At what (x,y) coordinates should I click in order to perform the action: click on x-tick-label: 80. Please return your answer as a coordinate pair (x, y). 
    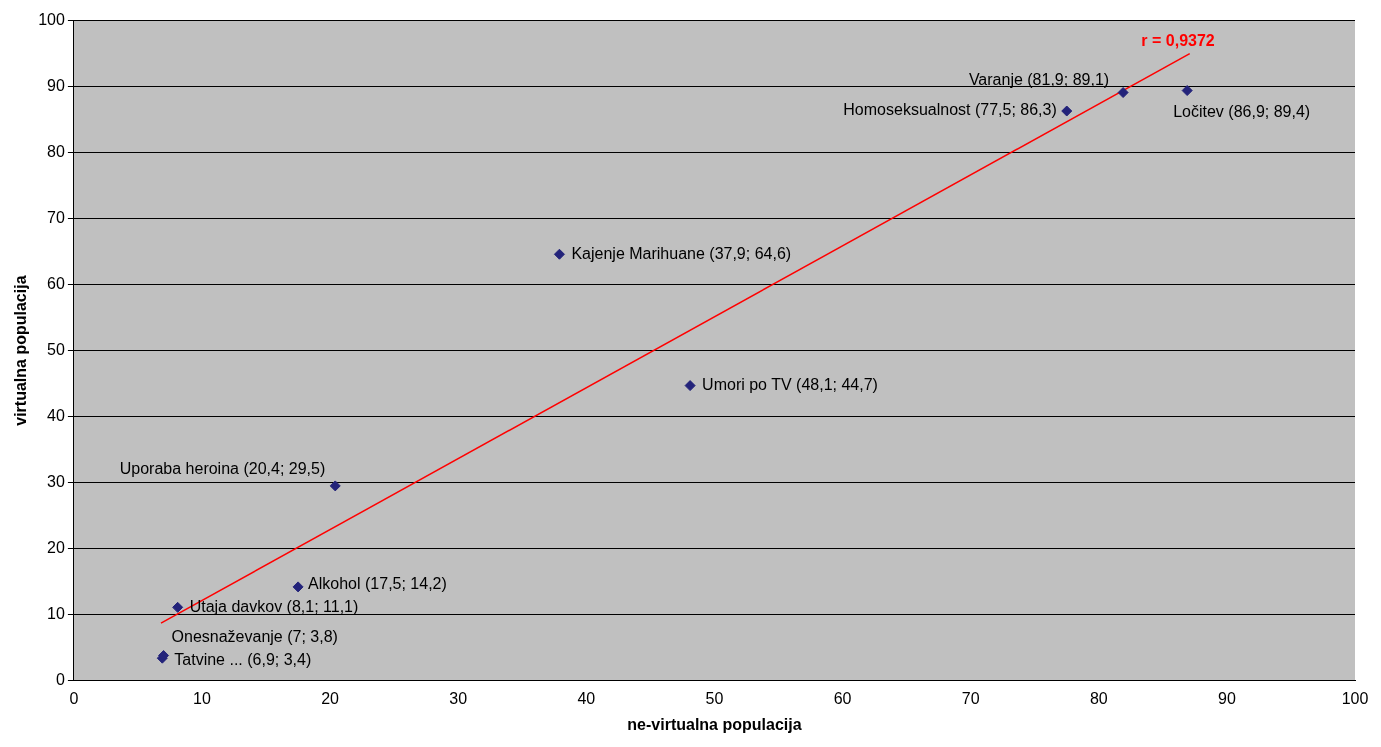
    Looking at the image, I should click on (1098, 698).